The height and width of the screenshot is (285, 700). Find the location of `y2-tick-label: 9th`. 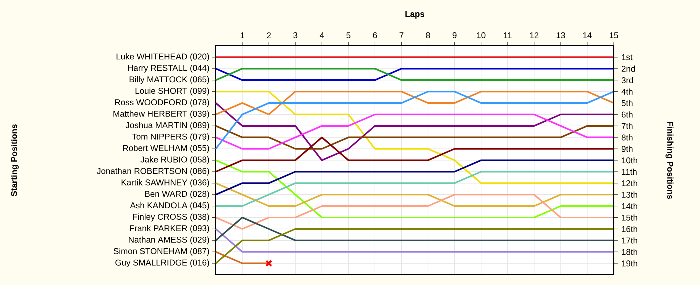

y2-tick-label: 9th is located at coordinates (627, 149).